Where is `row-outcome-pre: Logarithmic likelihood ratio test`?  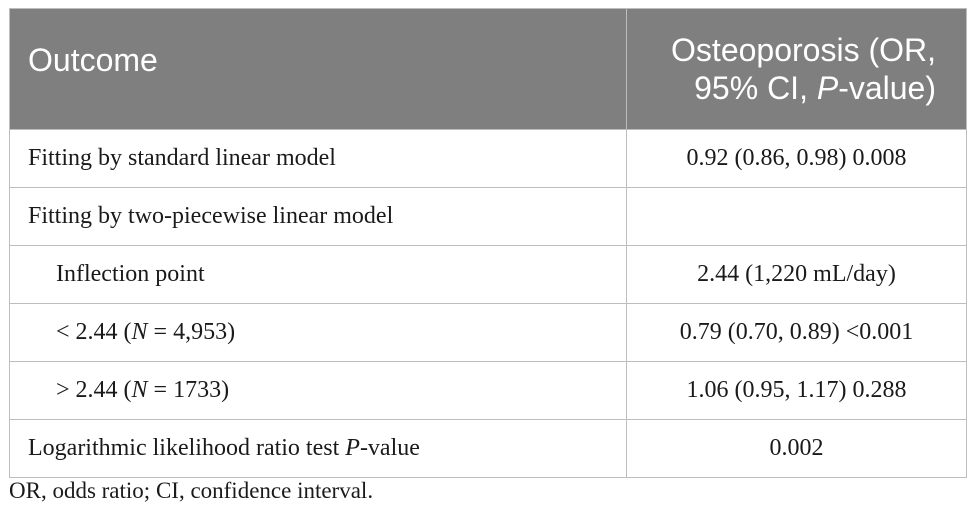
row-outcome-pre: Logarithmic likelihood ratio test is located at coordinates (187, 448).